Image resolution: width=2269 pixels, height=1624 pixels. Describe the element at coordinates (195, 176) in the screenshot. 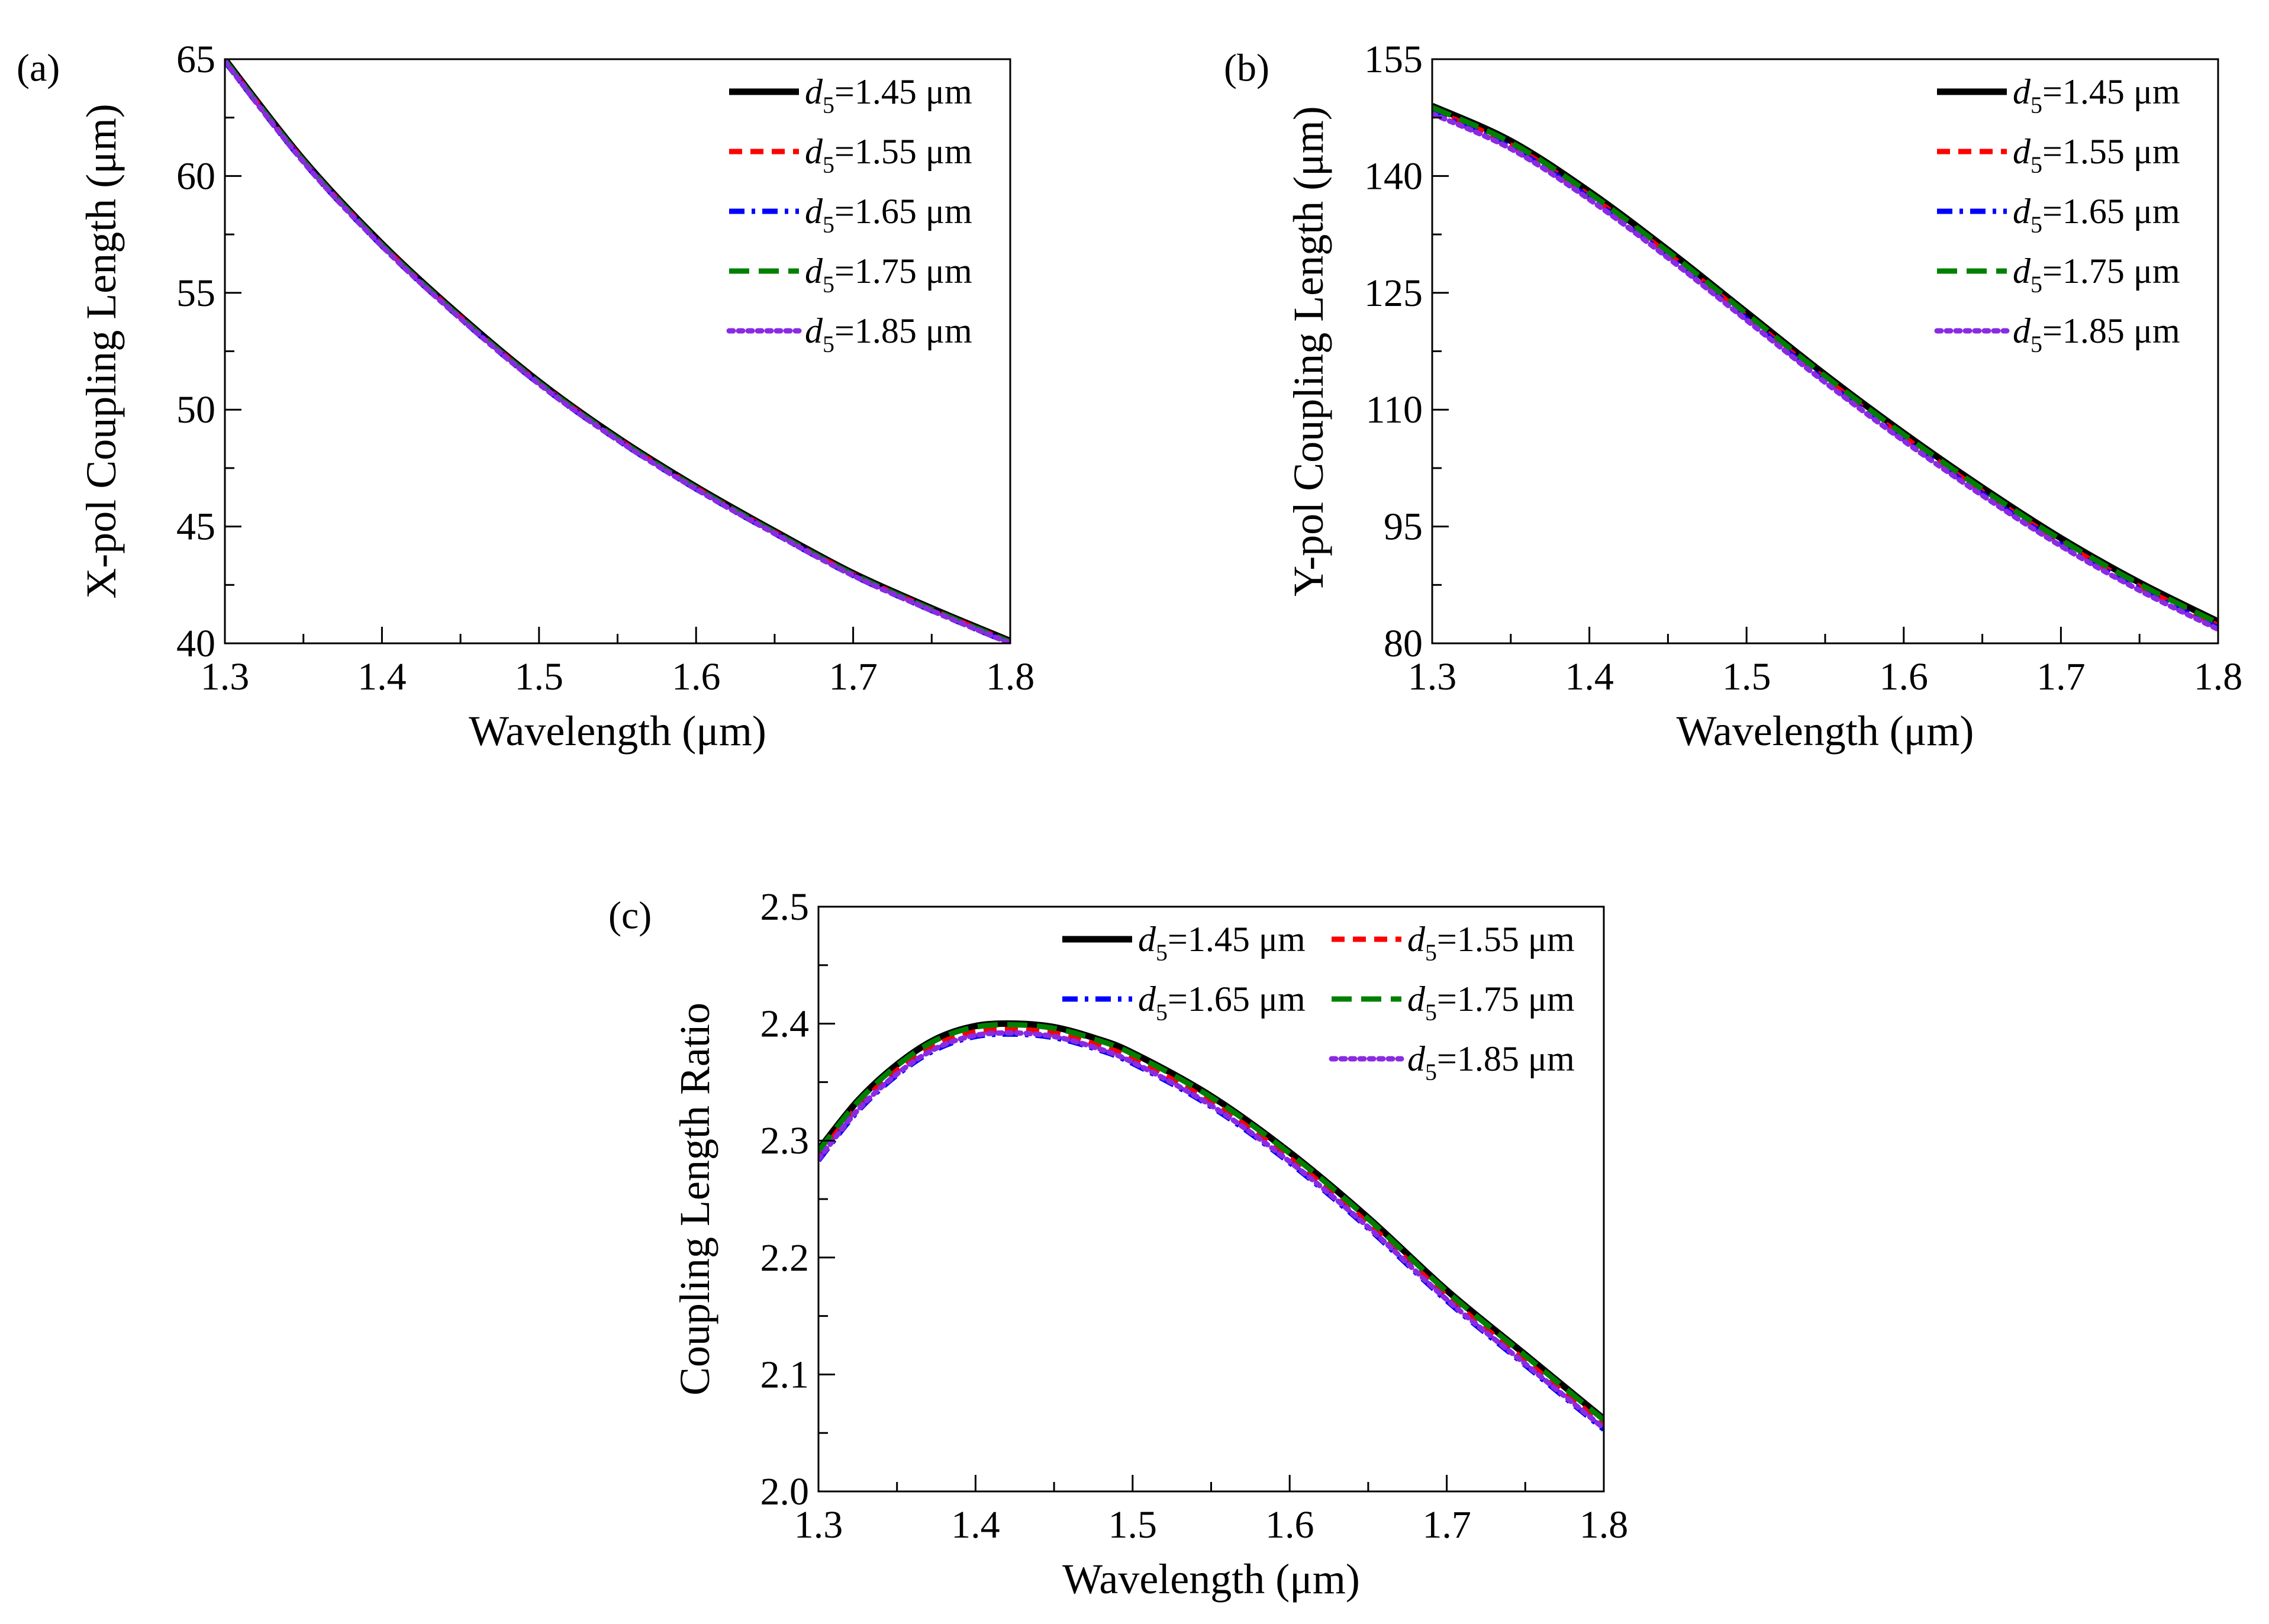

I see `y-tick-label: 60` at that location.